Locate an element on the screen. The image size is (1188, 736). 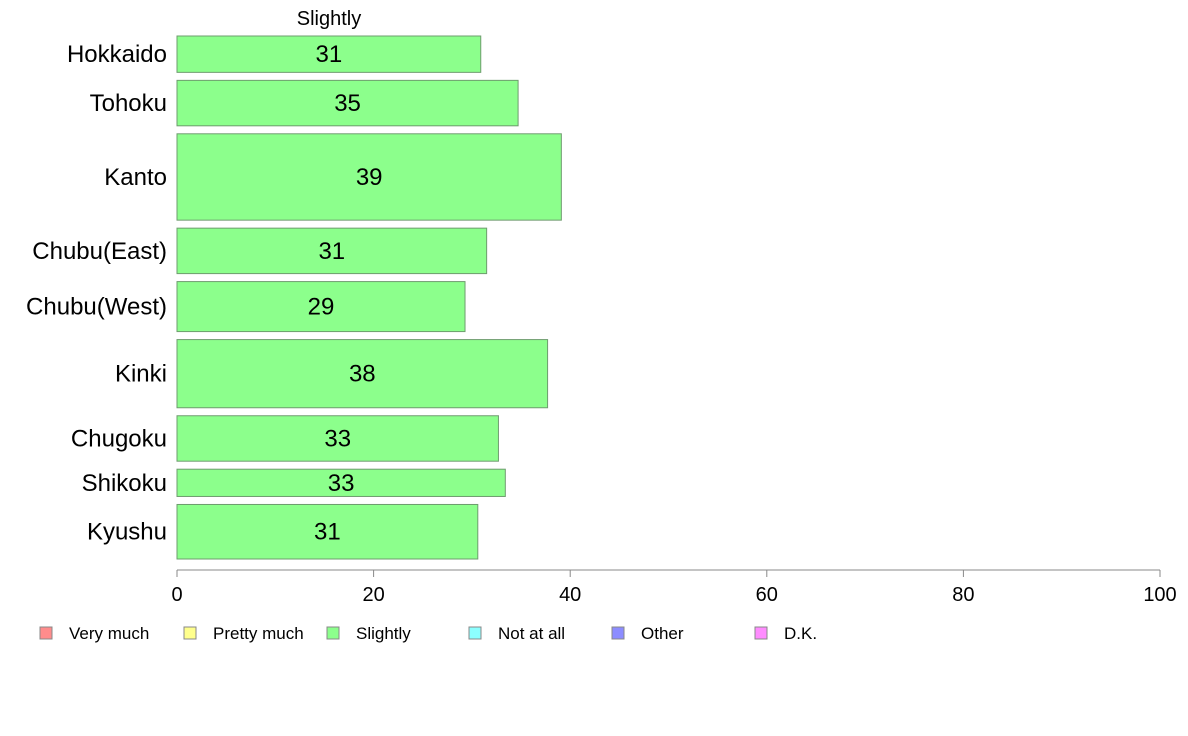
legend-swatch-not-at-all is located at coordinates (475, 633).